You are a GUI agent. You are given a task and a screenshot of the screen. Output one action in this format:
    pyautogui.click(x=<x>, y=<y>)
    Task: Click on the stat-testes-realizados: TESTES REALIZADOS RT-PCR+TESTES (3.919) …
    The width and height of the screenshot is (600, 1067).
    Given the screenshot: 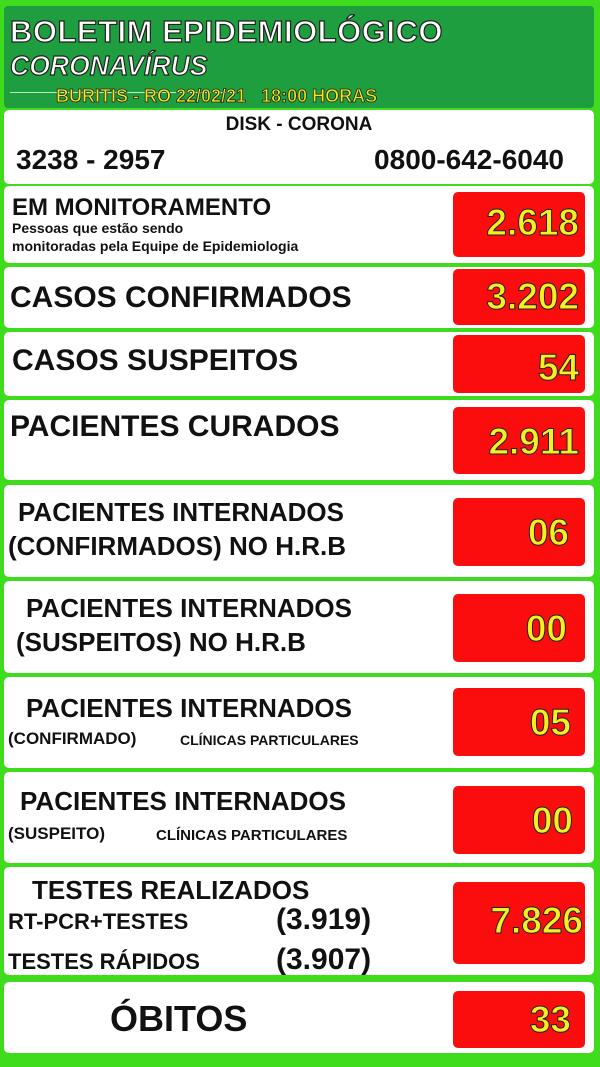 What is the action you would take?
    pyautogui.click(x=299, y=921)
    